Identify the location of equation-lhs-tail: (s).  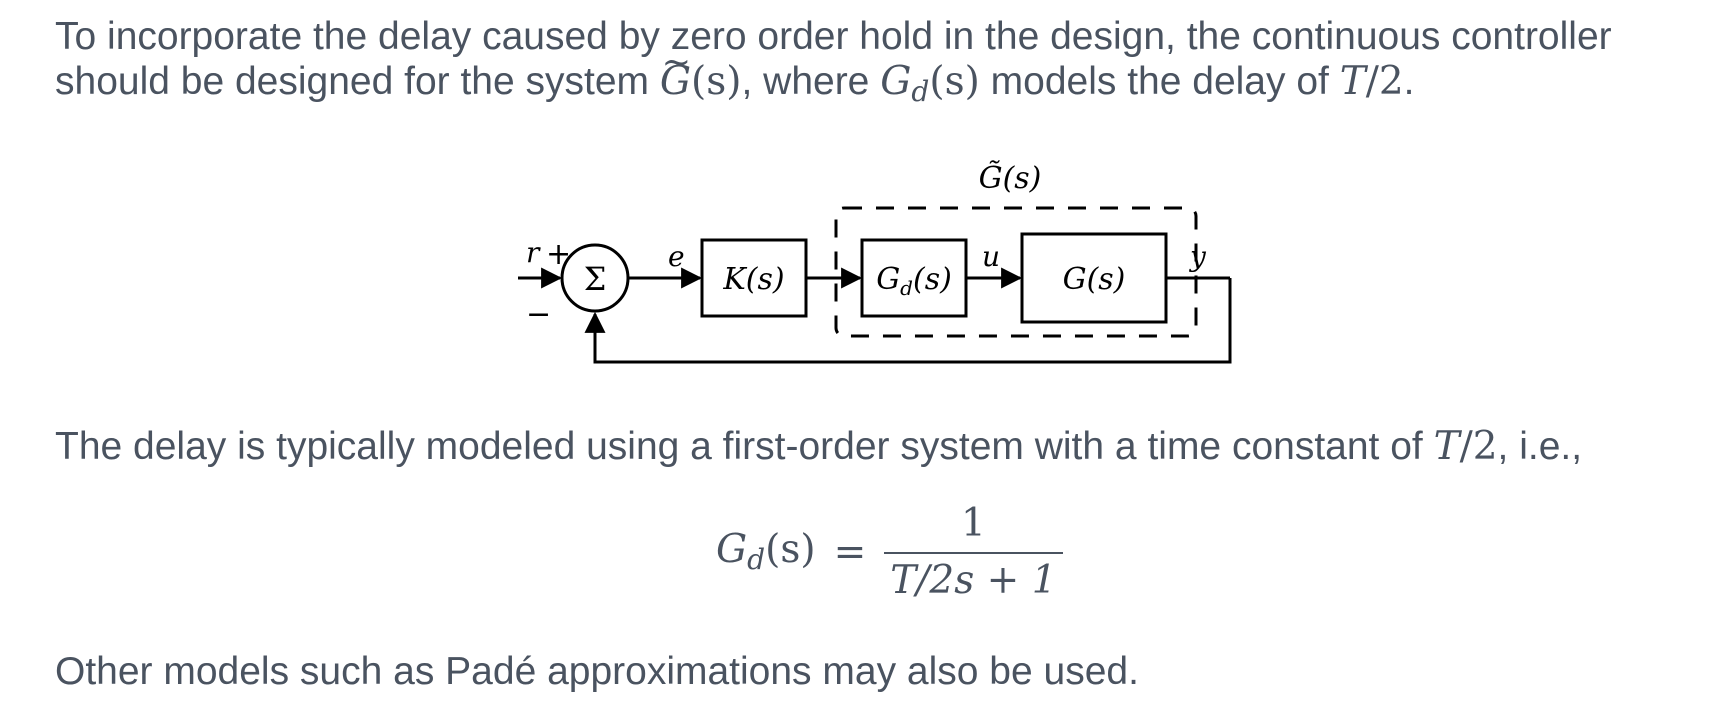
(790, 550).